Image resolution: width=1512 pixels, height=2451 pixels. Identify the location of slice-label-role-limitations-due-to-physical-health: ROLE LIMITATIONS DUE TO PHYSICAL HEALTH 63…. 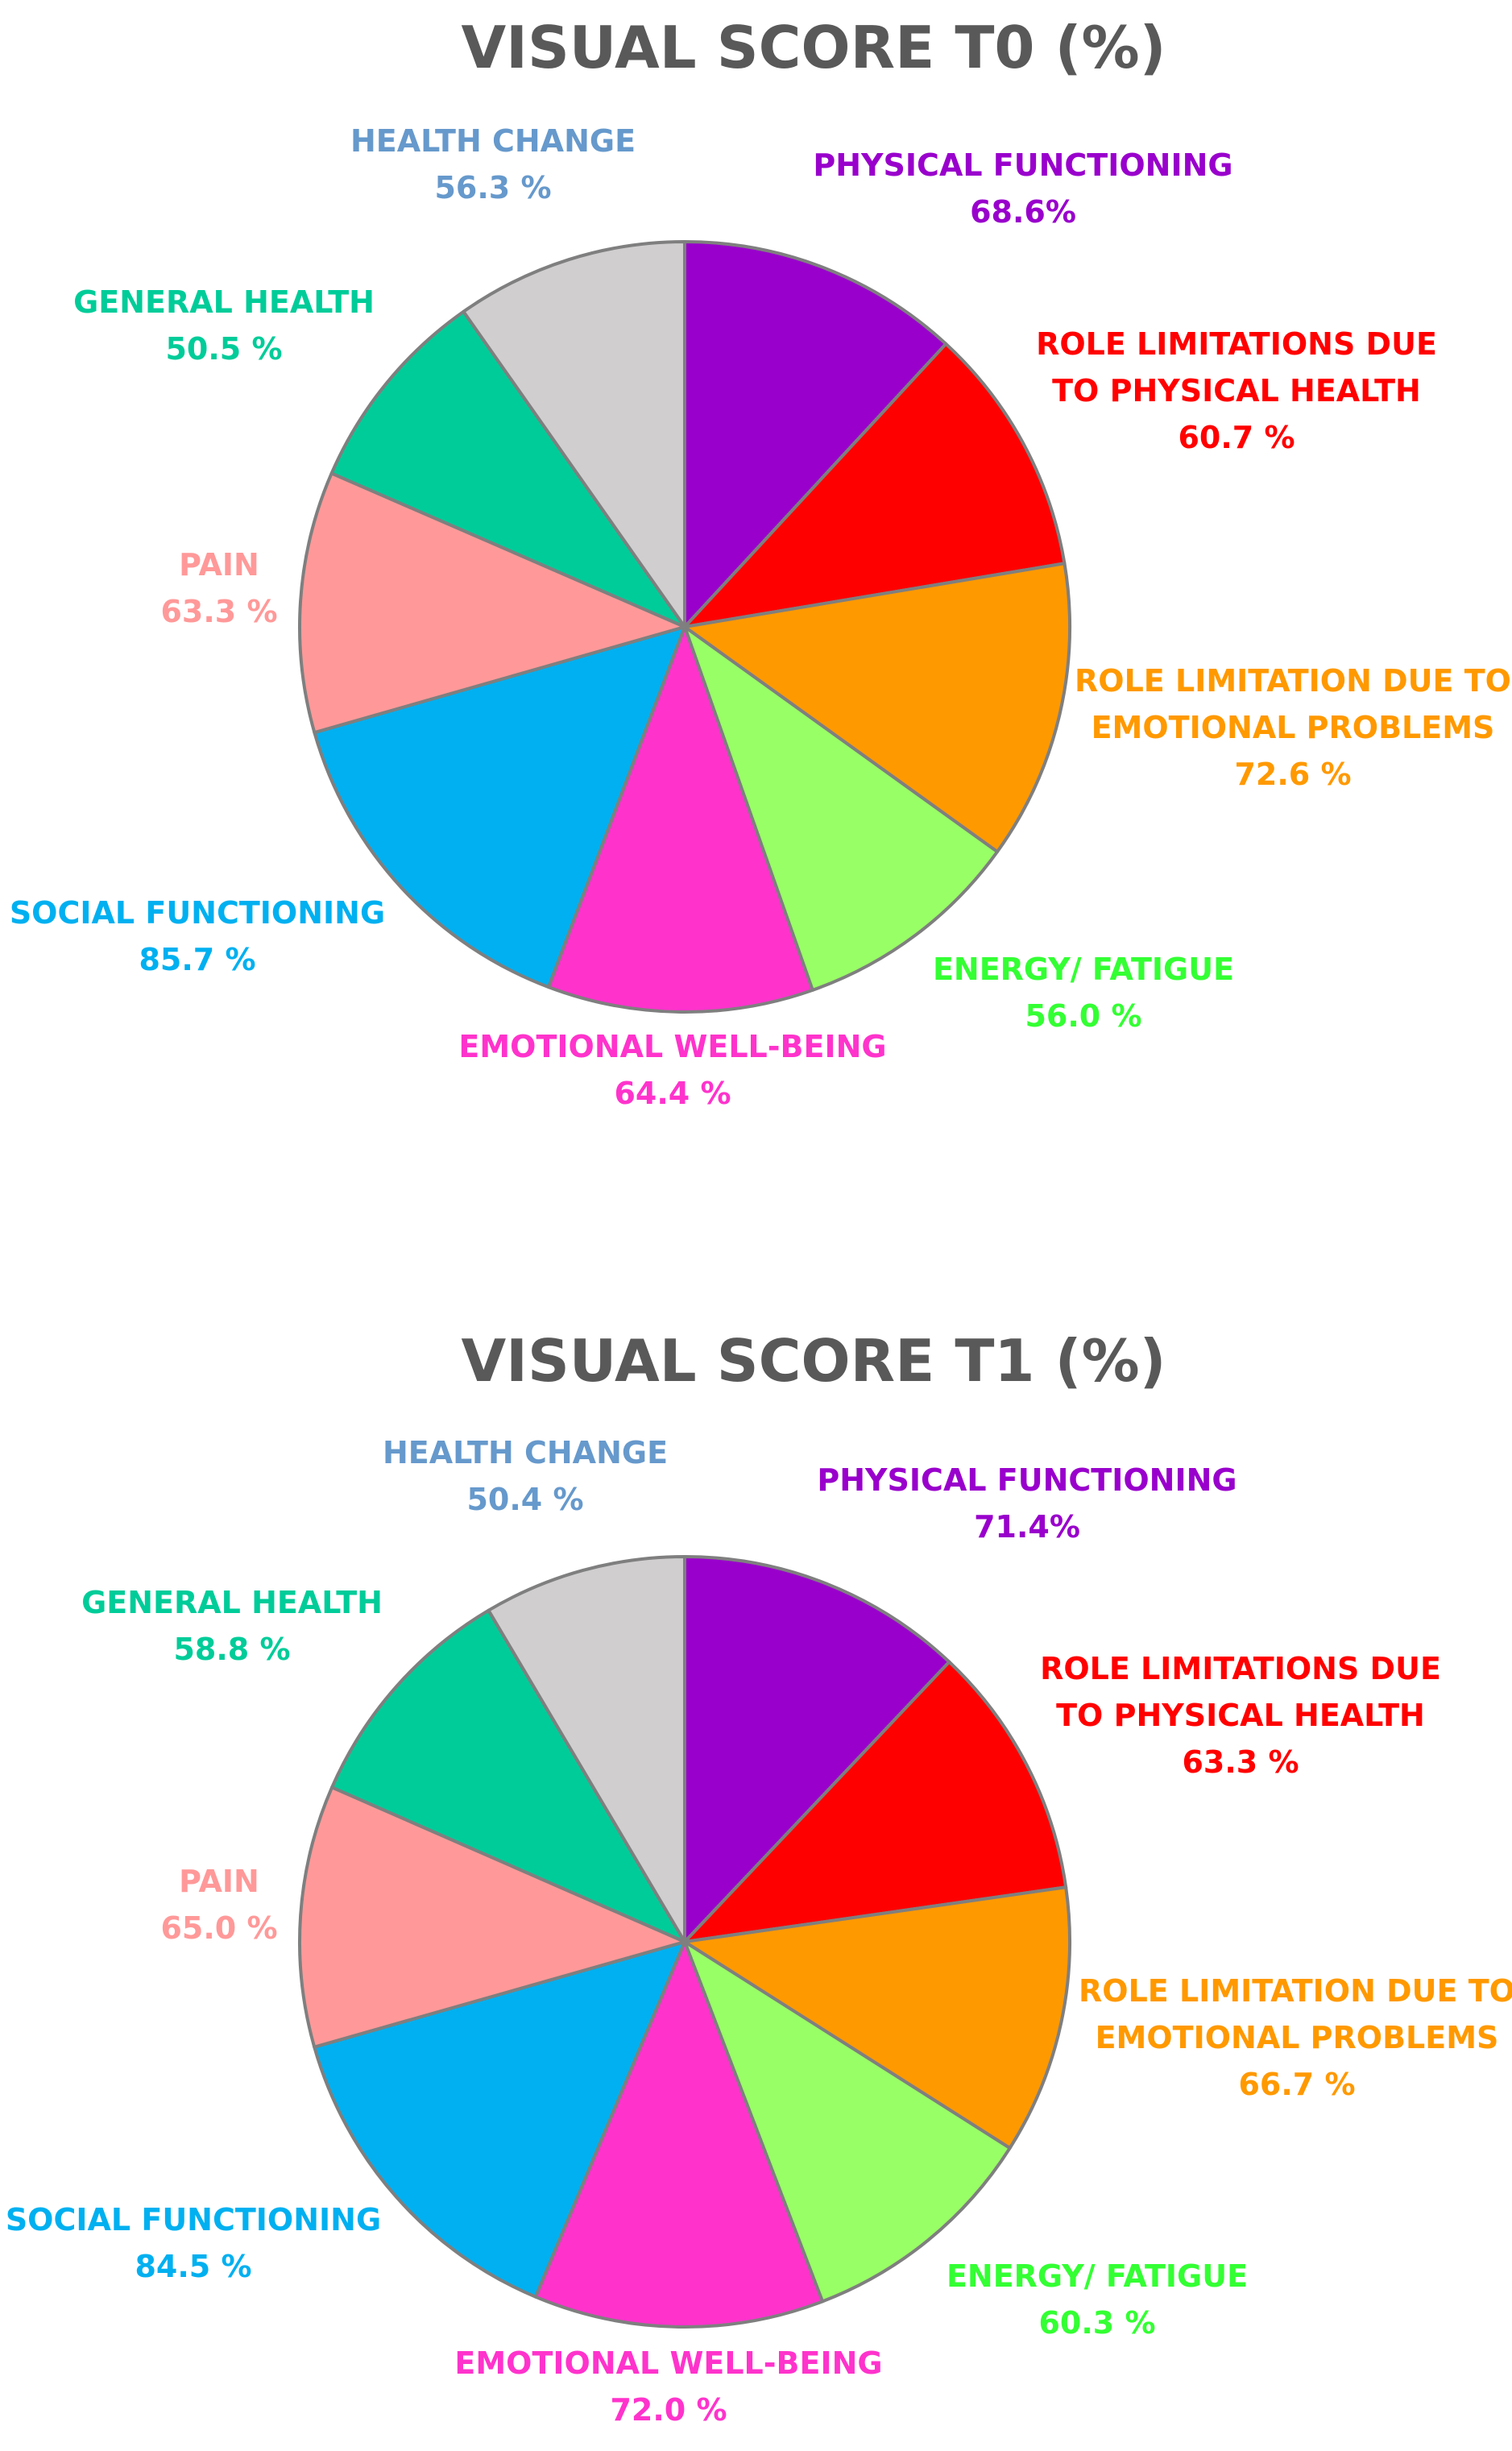
(1241, 1715).